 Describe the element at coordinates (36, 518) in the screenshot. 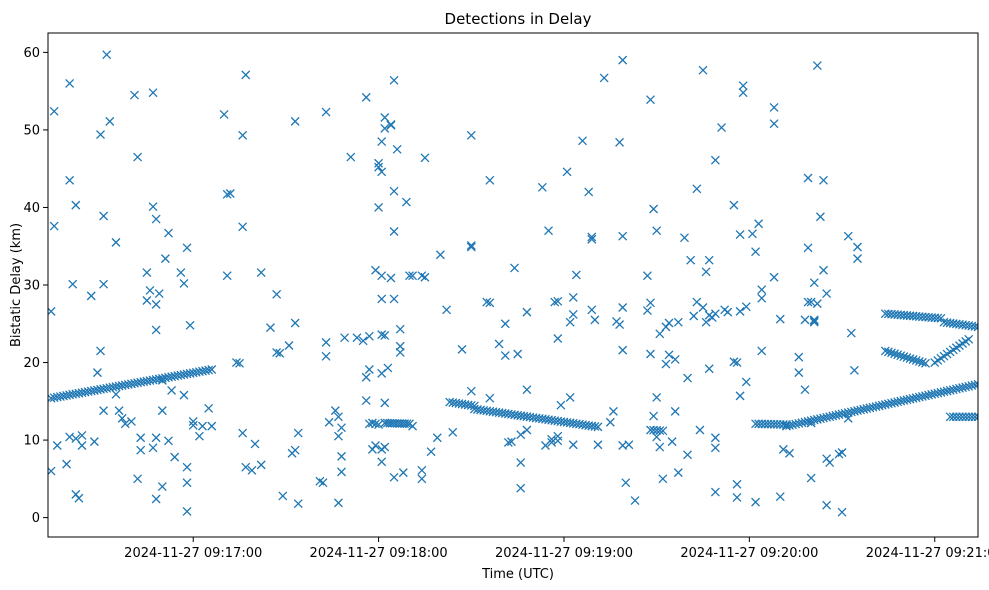

I see `y-tick-label: 0` at that location.